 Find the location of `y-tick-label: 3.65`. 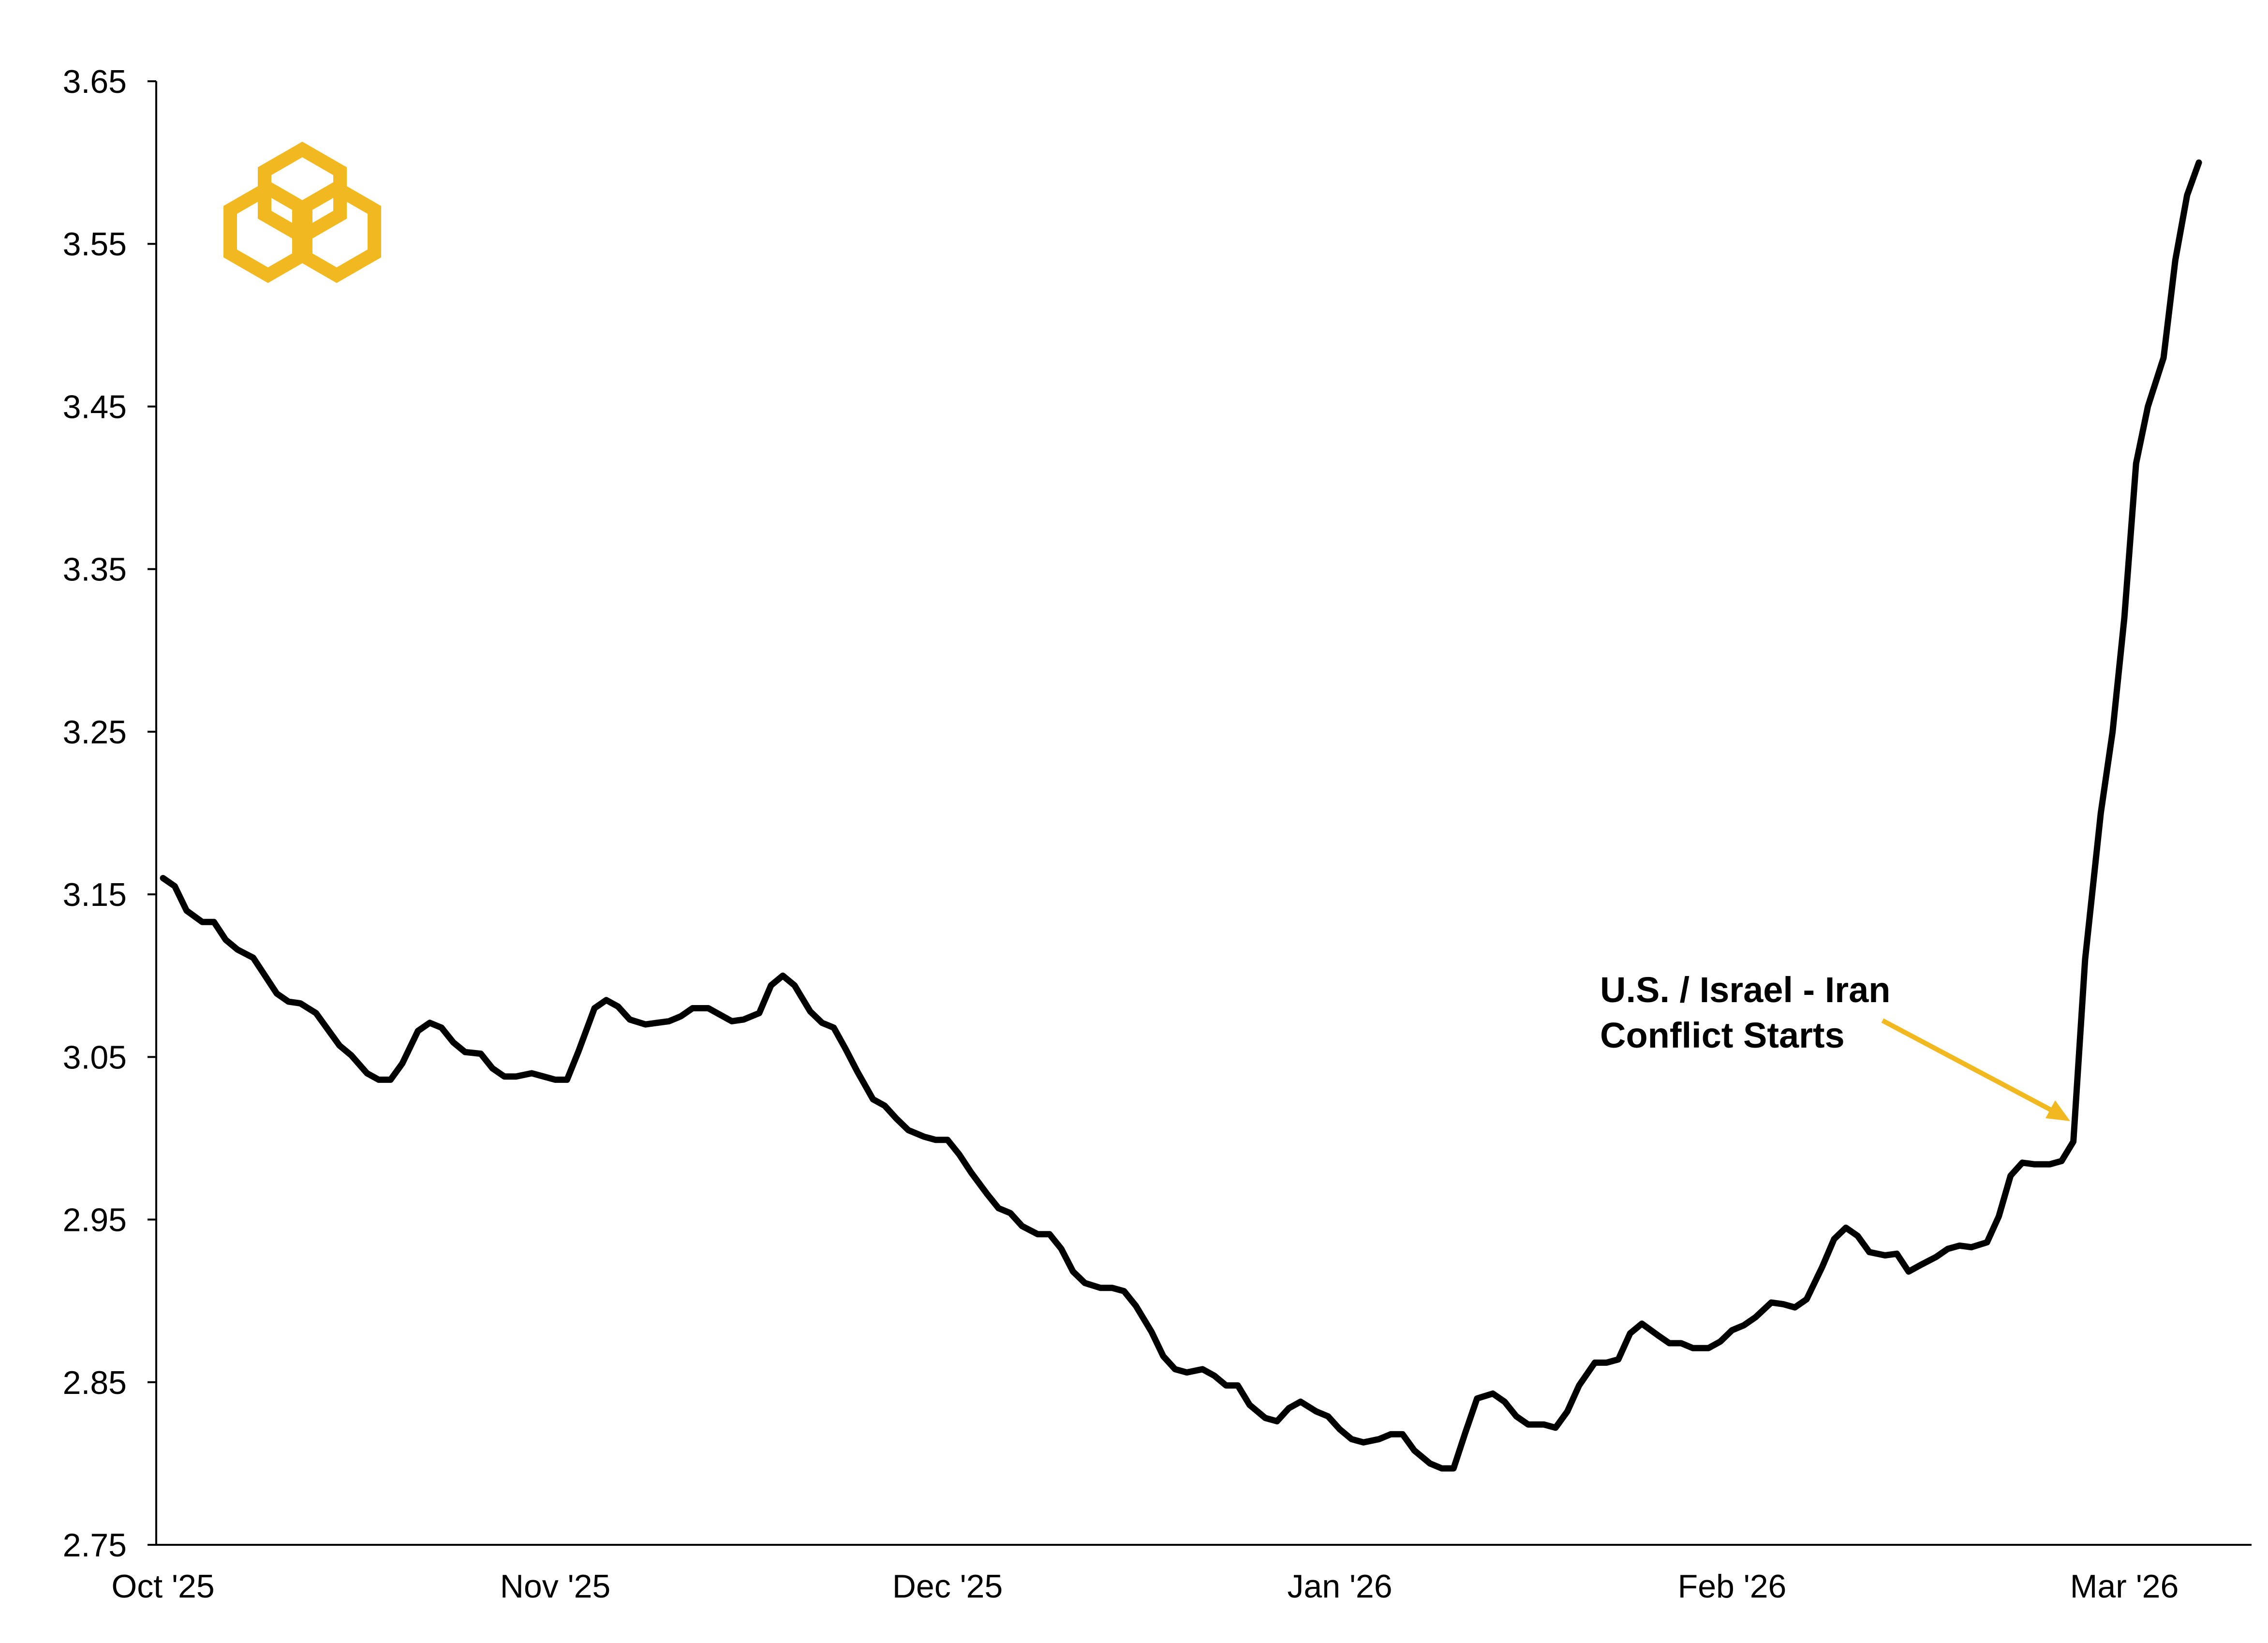

y-tick-label: 3.65 is located at coordinates (95, 81).